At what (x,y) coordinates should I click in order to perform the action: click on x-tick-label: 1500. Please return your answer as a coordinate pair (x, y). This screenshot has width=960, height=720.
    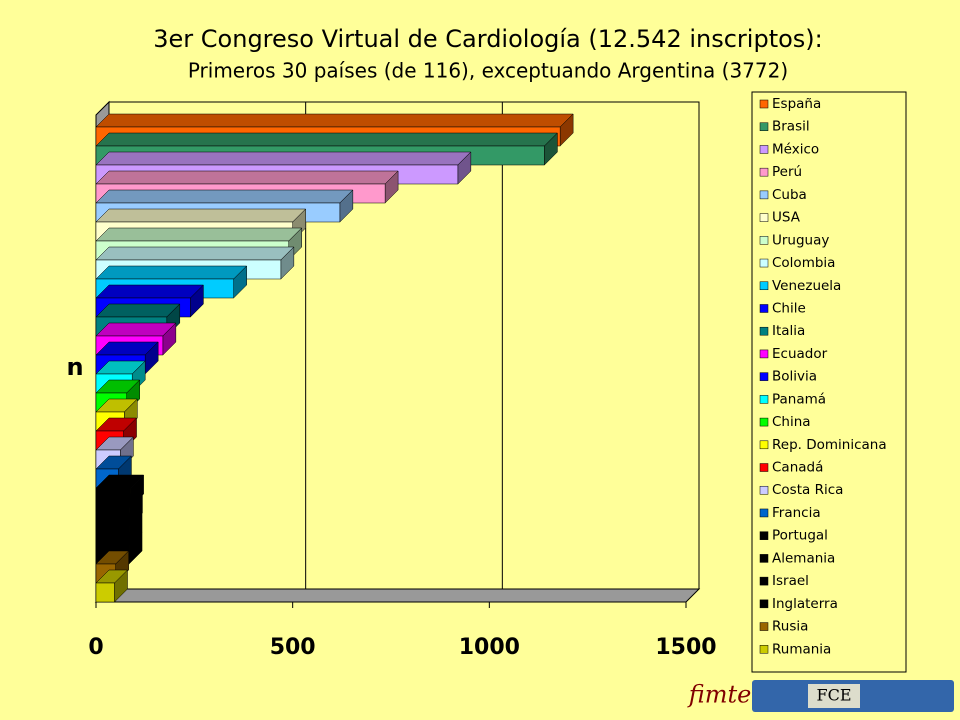
    Looking at the image, I should click on (685, 647).